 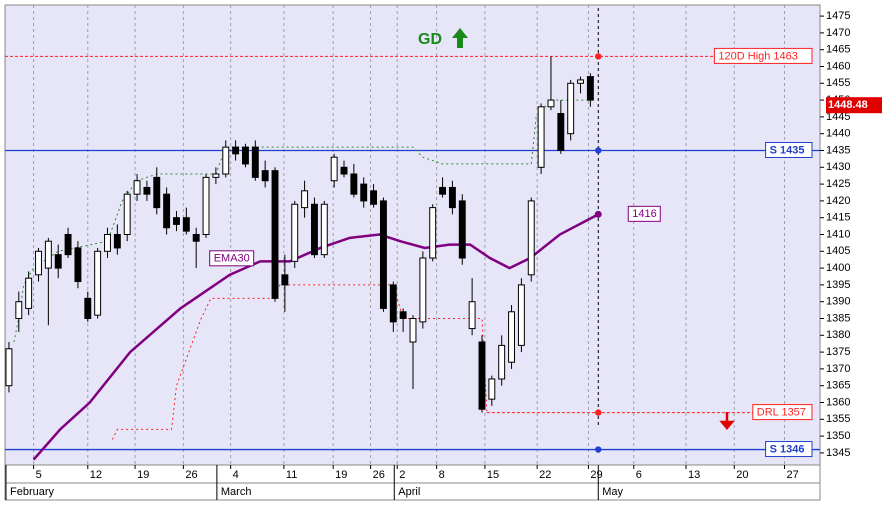 What do you see at coordinates (612, 492) in the screenshot?
I see `month-label: May` at bounding box center [612, 492].